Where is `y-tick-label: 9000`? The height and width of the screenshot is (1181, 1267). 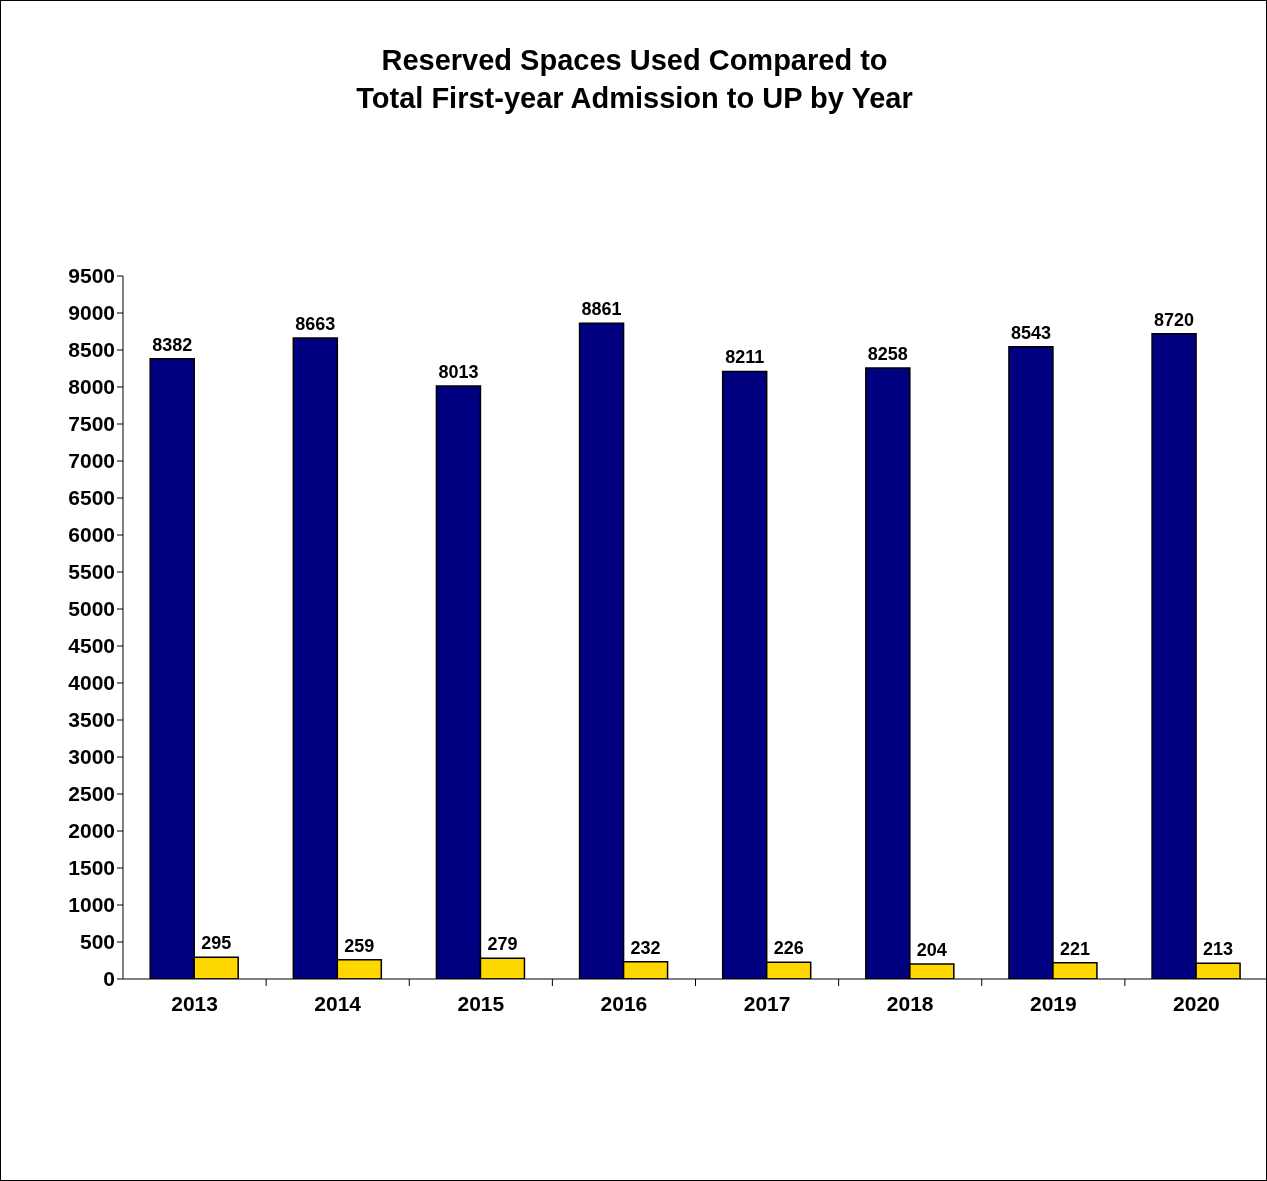
y-tick-label: 9000 is located at coordinates (91, 313).